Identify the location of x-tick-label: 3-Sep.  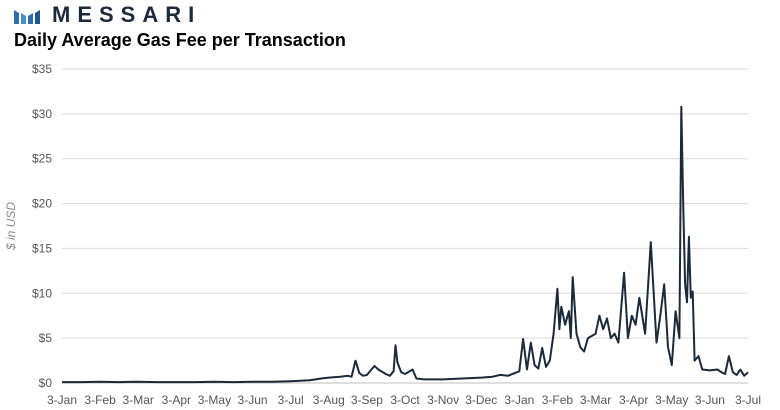
(367, 400).